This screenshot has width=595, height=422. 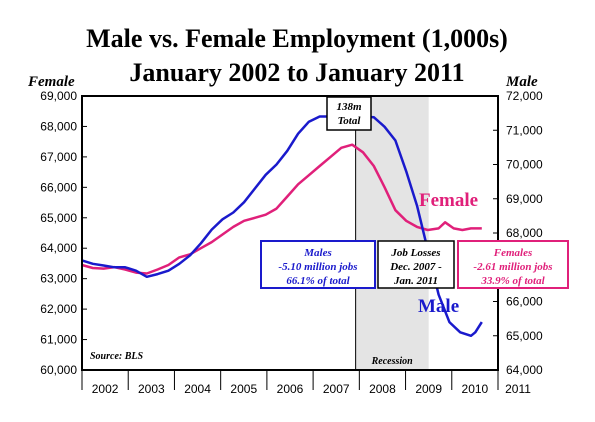 I want to click on females-box-line3: 33.9% of total, so click(x=512, y=281).